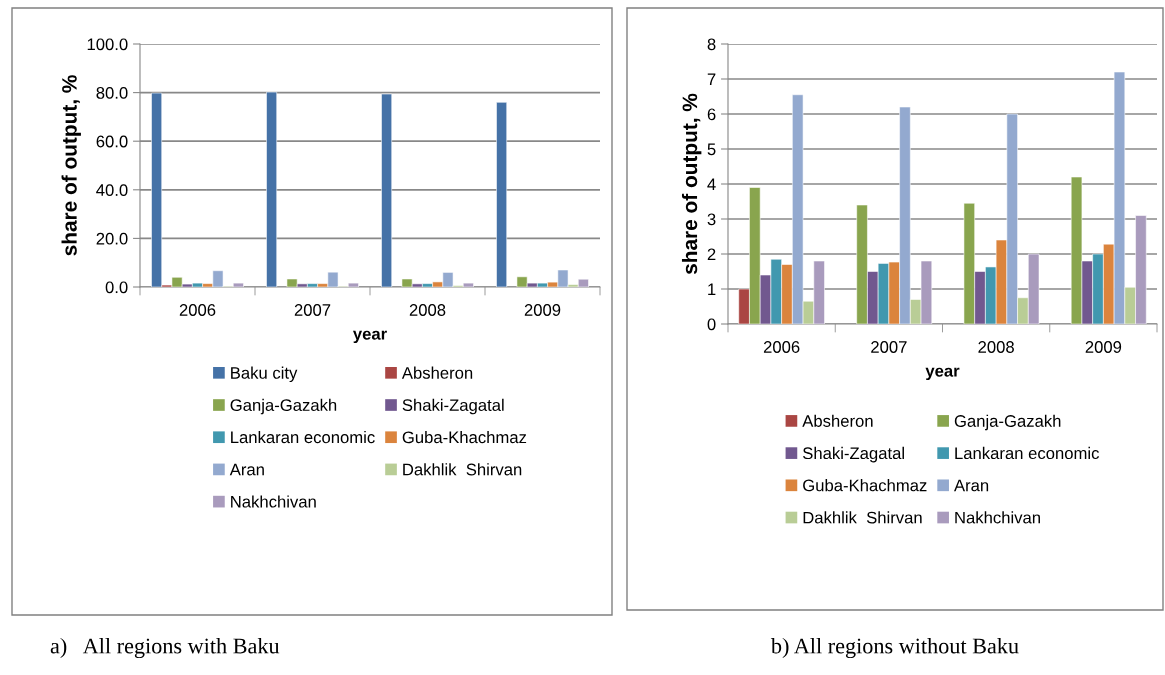 Image resolution: width=1165 pixels, height=675 pixels. Describe the element at coordinates (711, 184) in the screenshot. I see `y-tick-label: 4` at that location.